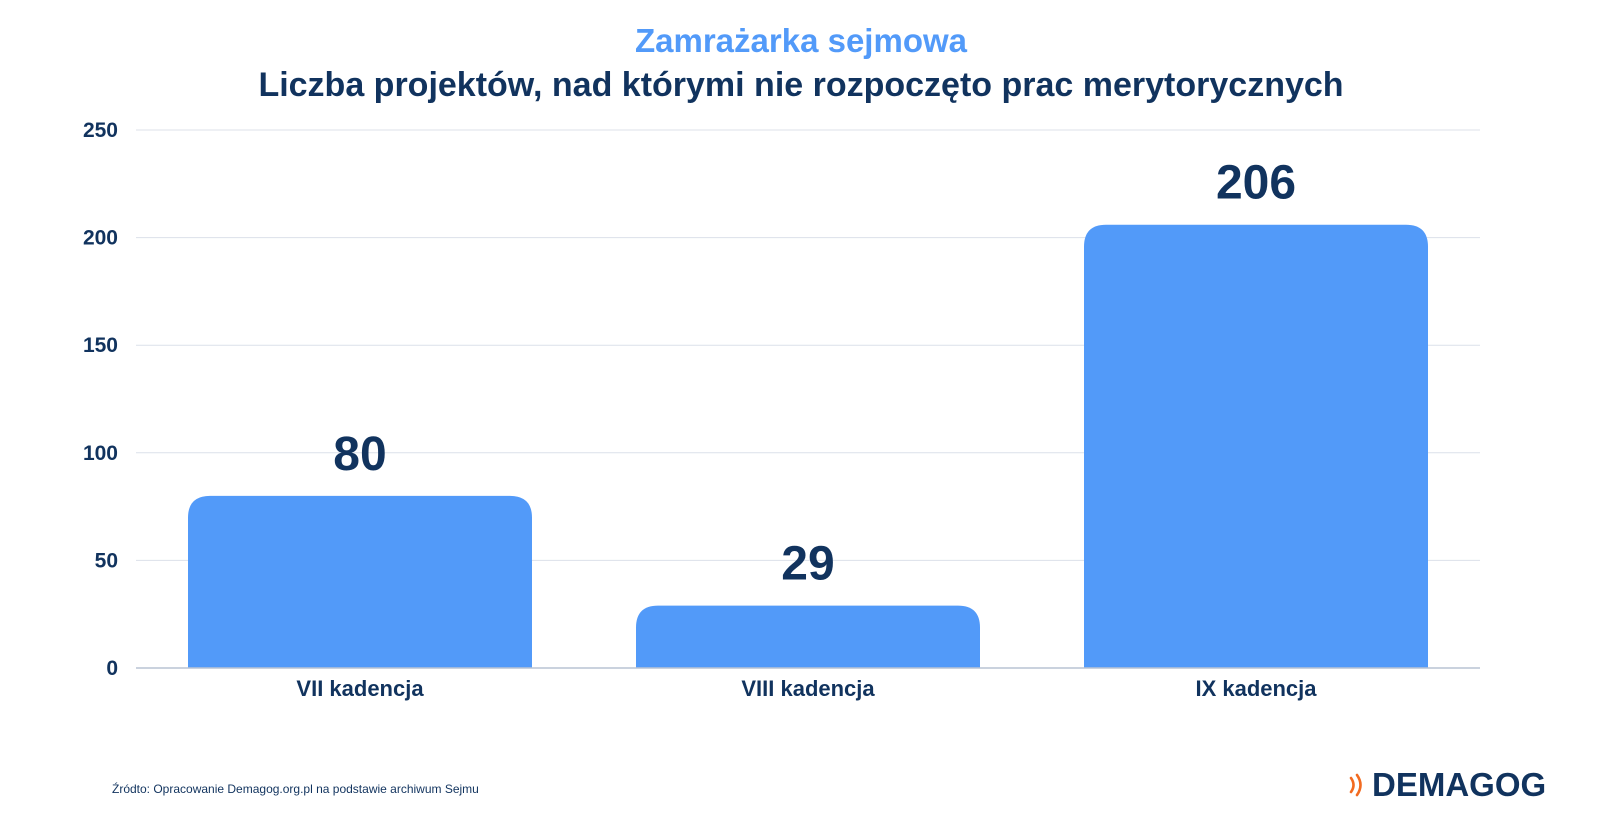  I want to click on y-tick-label: 250, so click(100, 130).